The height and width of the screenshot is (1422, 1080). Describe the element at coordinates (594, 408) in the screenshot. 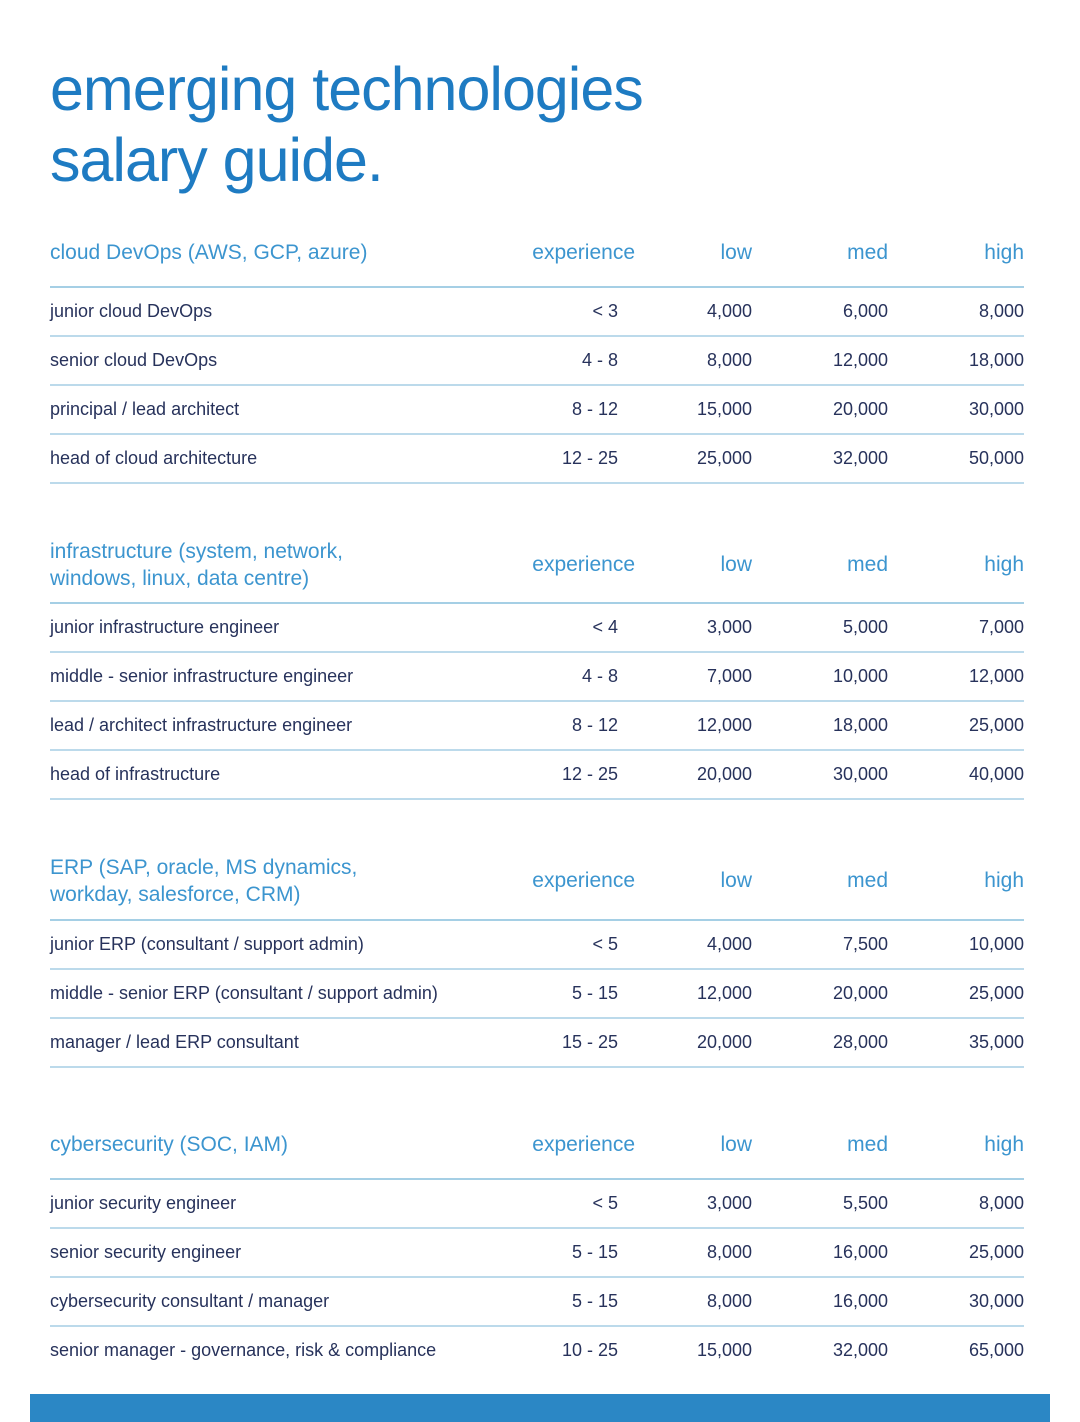

I see `experience-cell: 8 - 12` at that location.